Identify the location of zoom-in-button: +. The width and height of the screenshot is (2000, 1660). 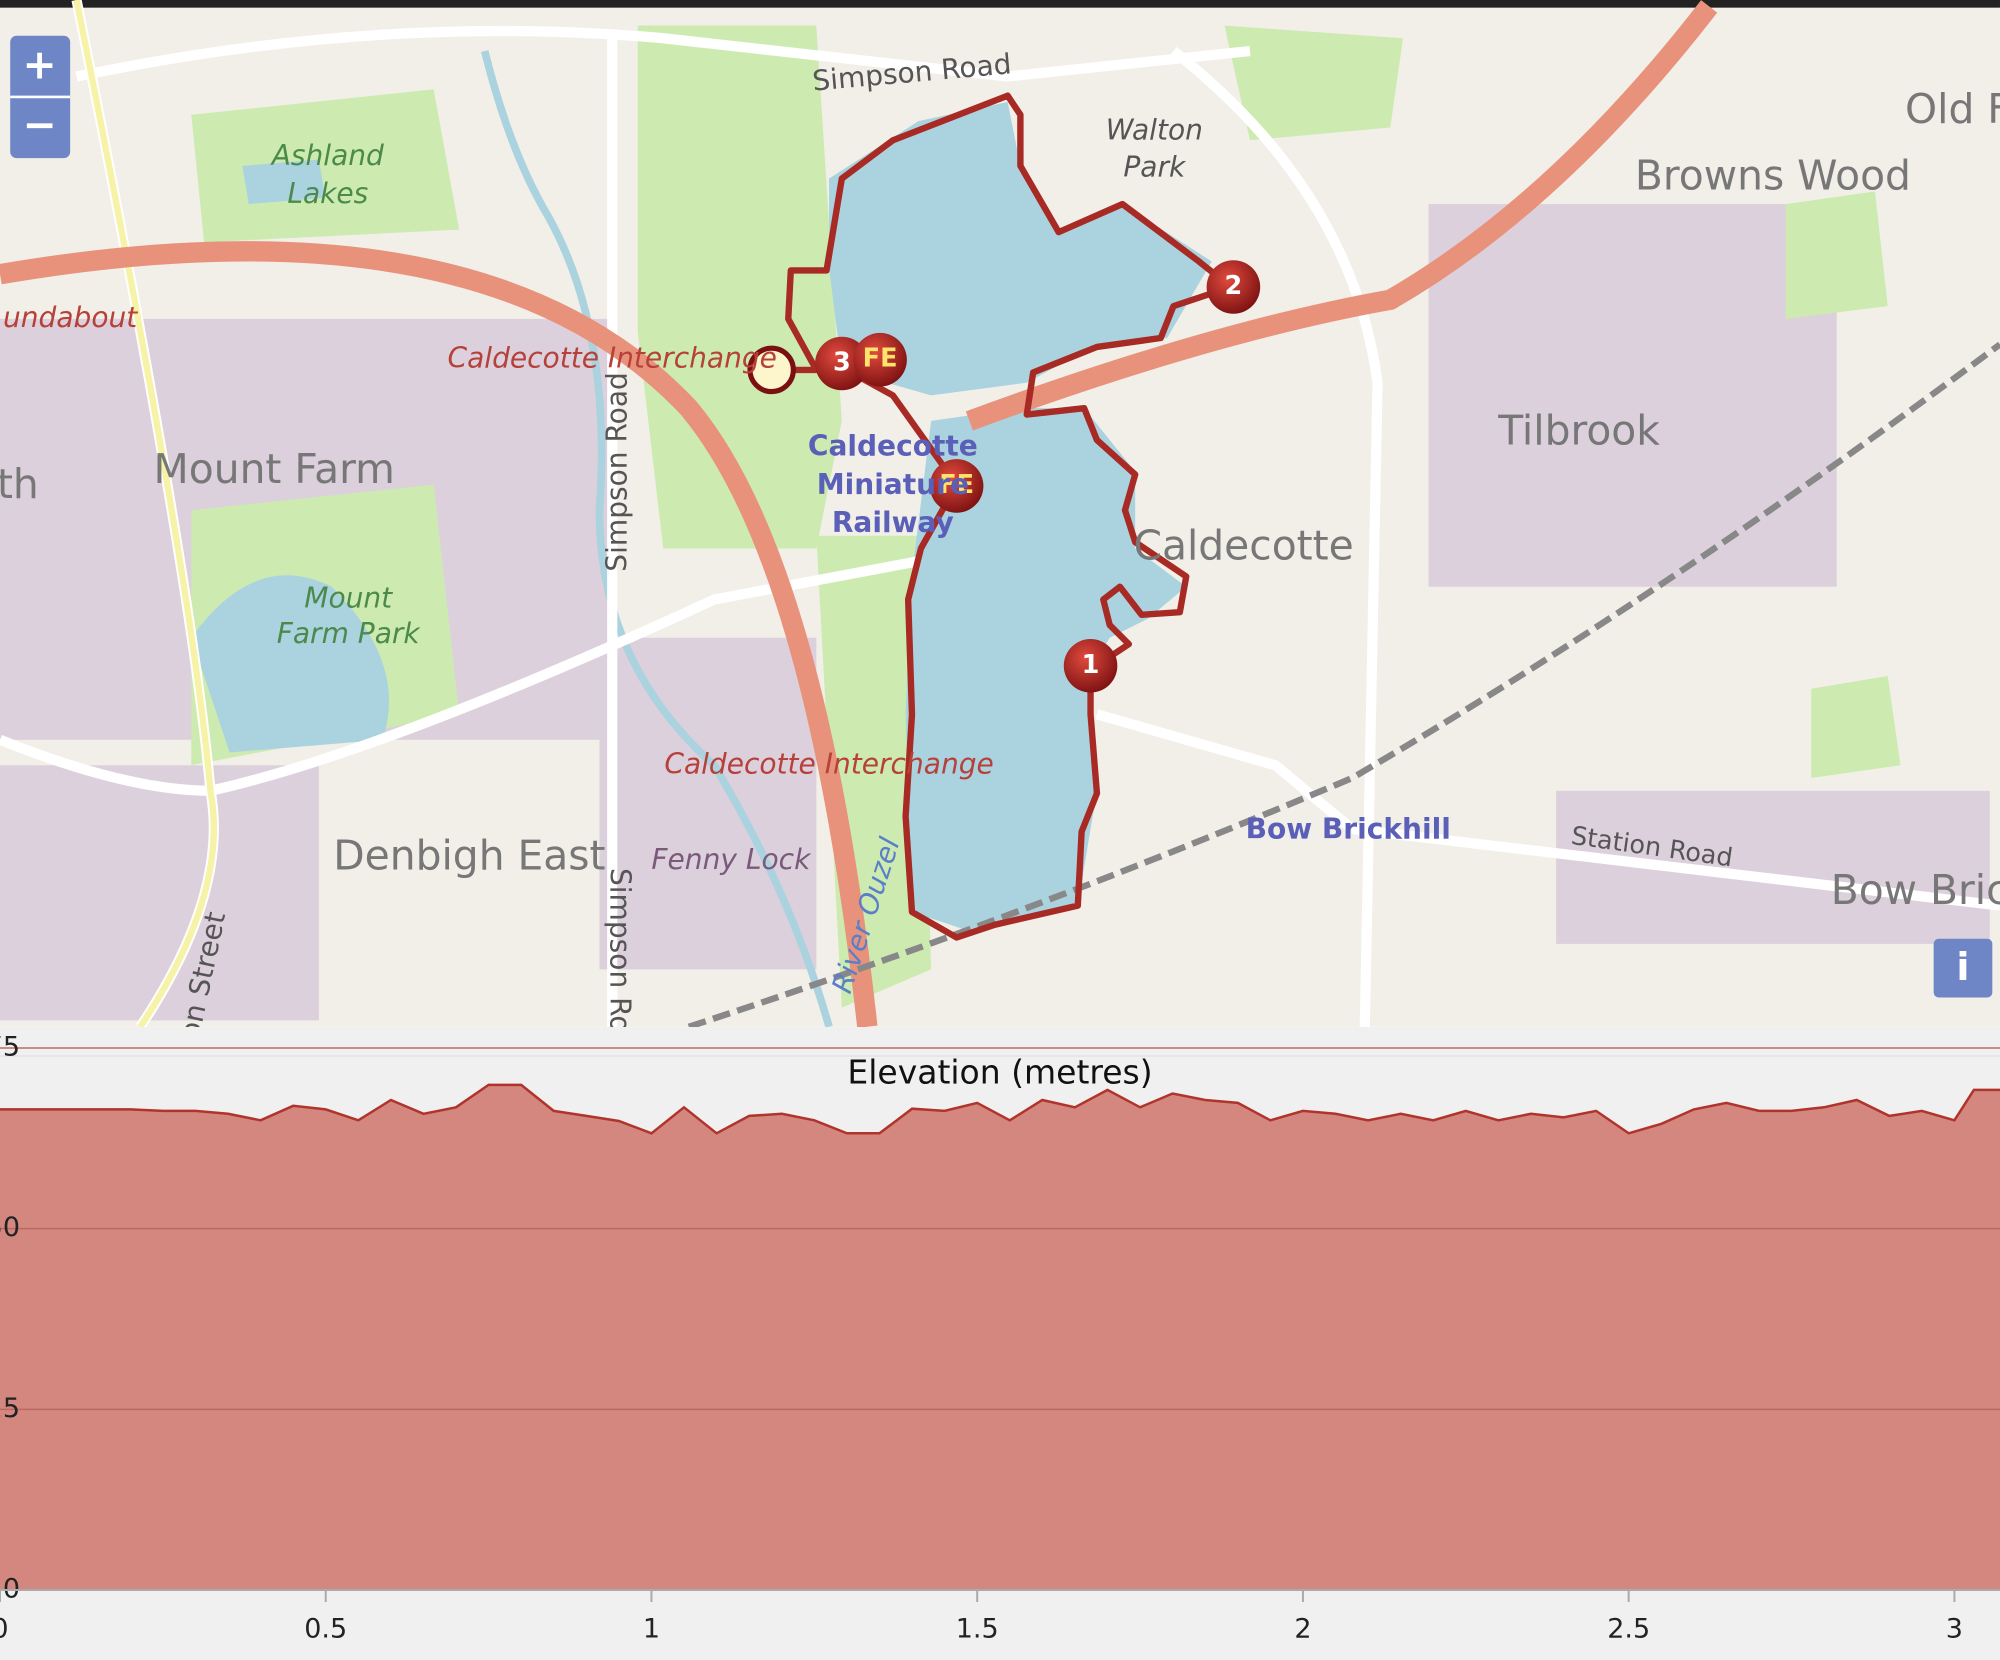
(39, 65).